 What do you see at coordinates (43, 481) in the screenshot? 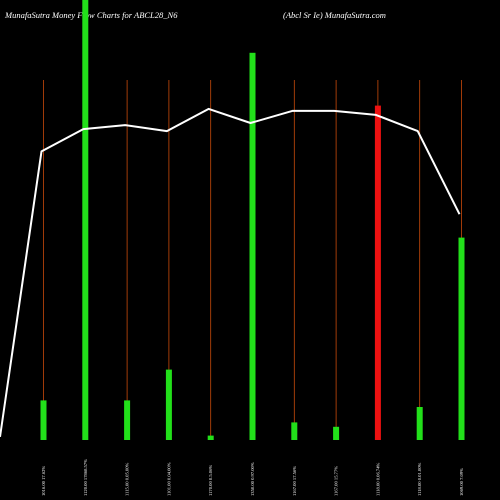
I see `x-tick-label: 1016.00 17.62%` at bounding box center [43, 481].